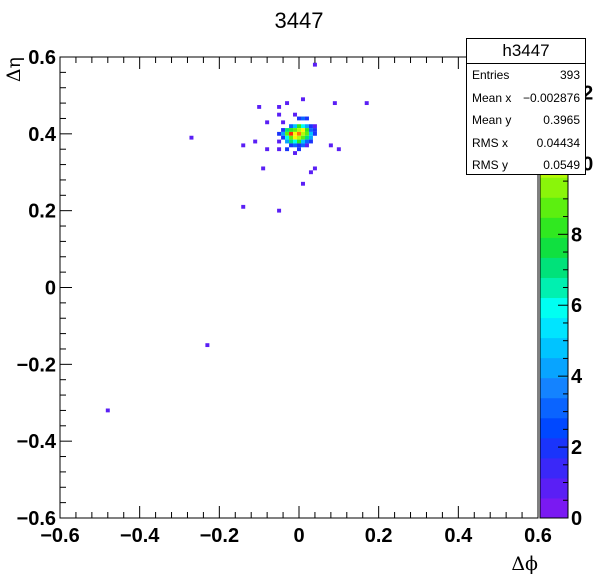 The image size is (598, 576). I want to click on stats-label: Mean y, so click(492, 120).